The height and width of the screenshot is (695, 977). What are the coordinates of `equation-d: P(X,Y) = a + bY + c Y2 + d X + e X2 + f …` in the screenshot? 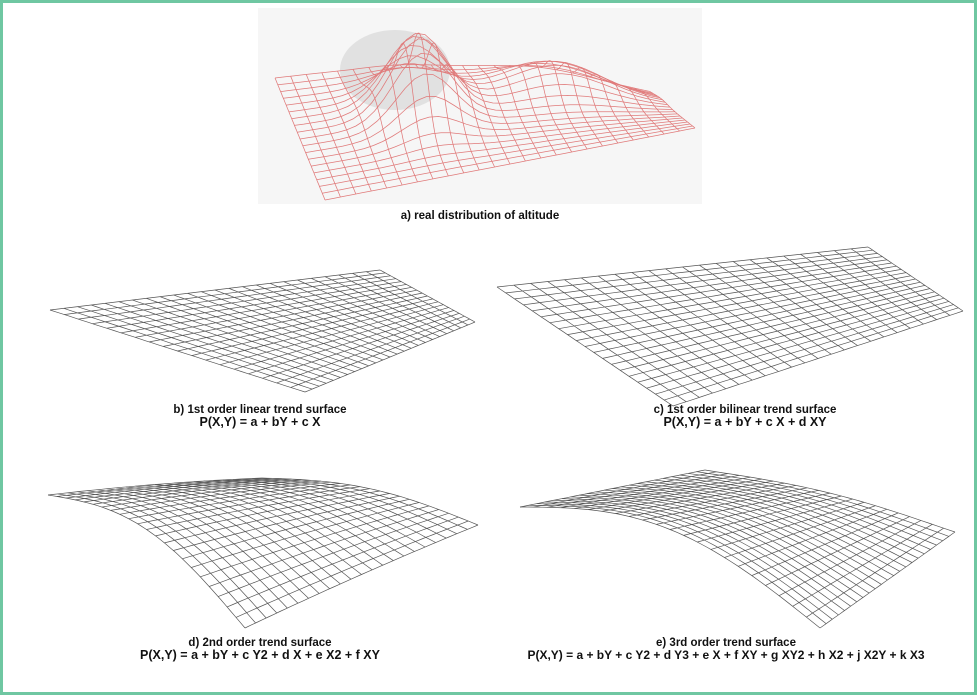 It's located at (260, 655).